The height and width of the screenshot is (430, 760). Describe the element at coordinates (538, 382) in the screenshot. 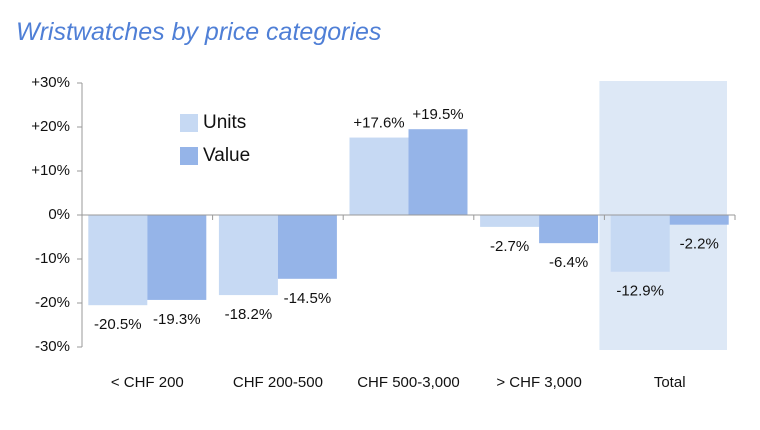

I see `x-tick-label: > CHF 3,000` at that location.